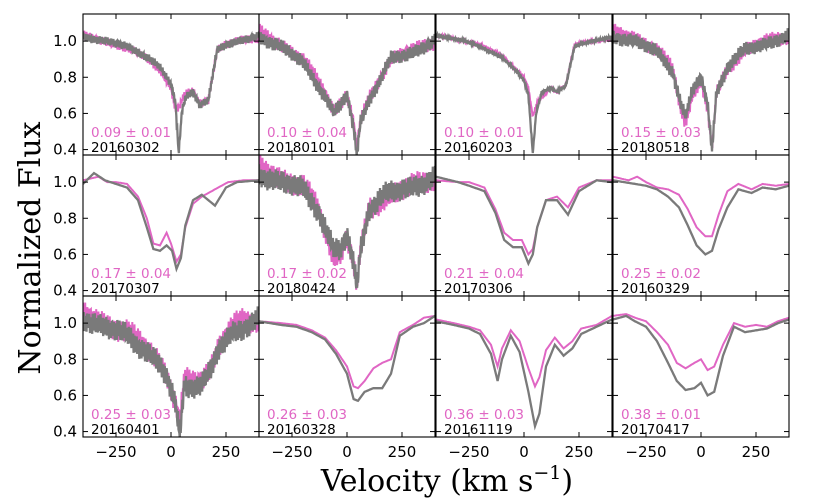 The height and width of the screenshot is (498, 830). Describe the element at coordinates (478, 148) in the screenshot. I see `observation-date-label: 20160203` at that location.